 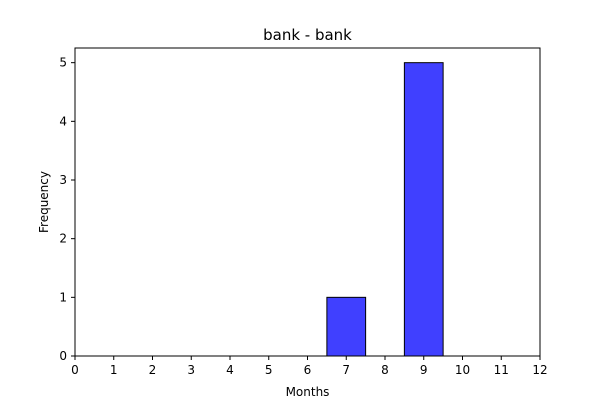 What do you see at coordinates (462, 370) in the screenshot?
I see `x-tick-label: 10` at bounding box center [462, 370].